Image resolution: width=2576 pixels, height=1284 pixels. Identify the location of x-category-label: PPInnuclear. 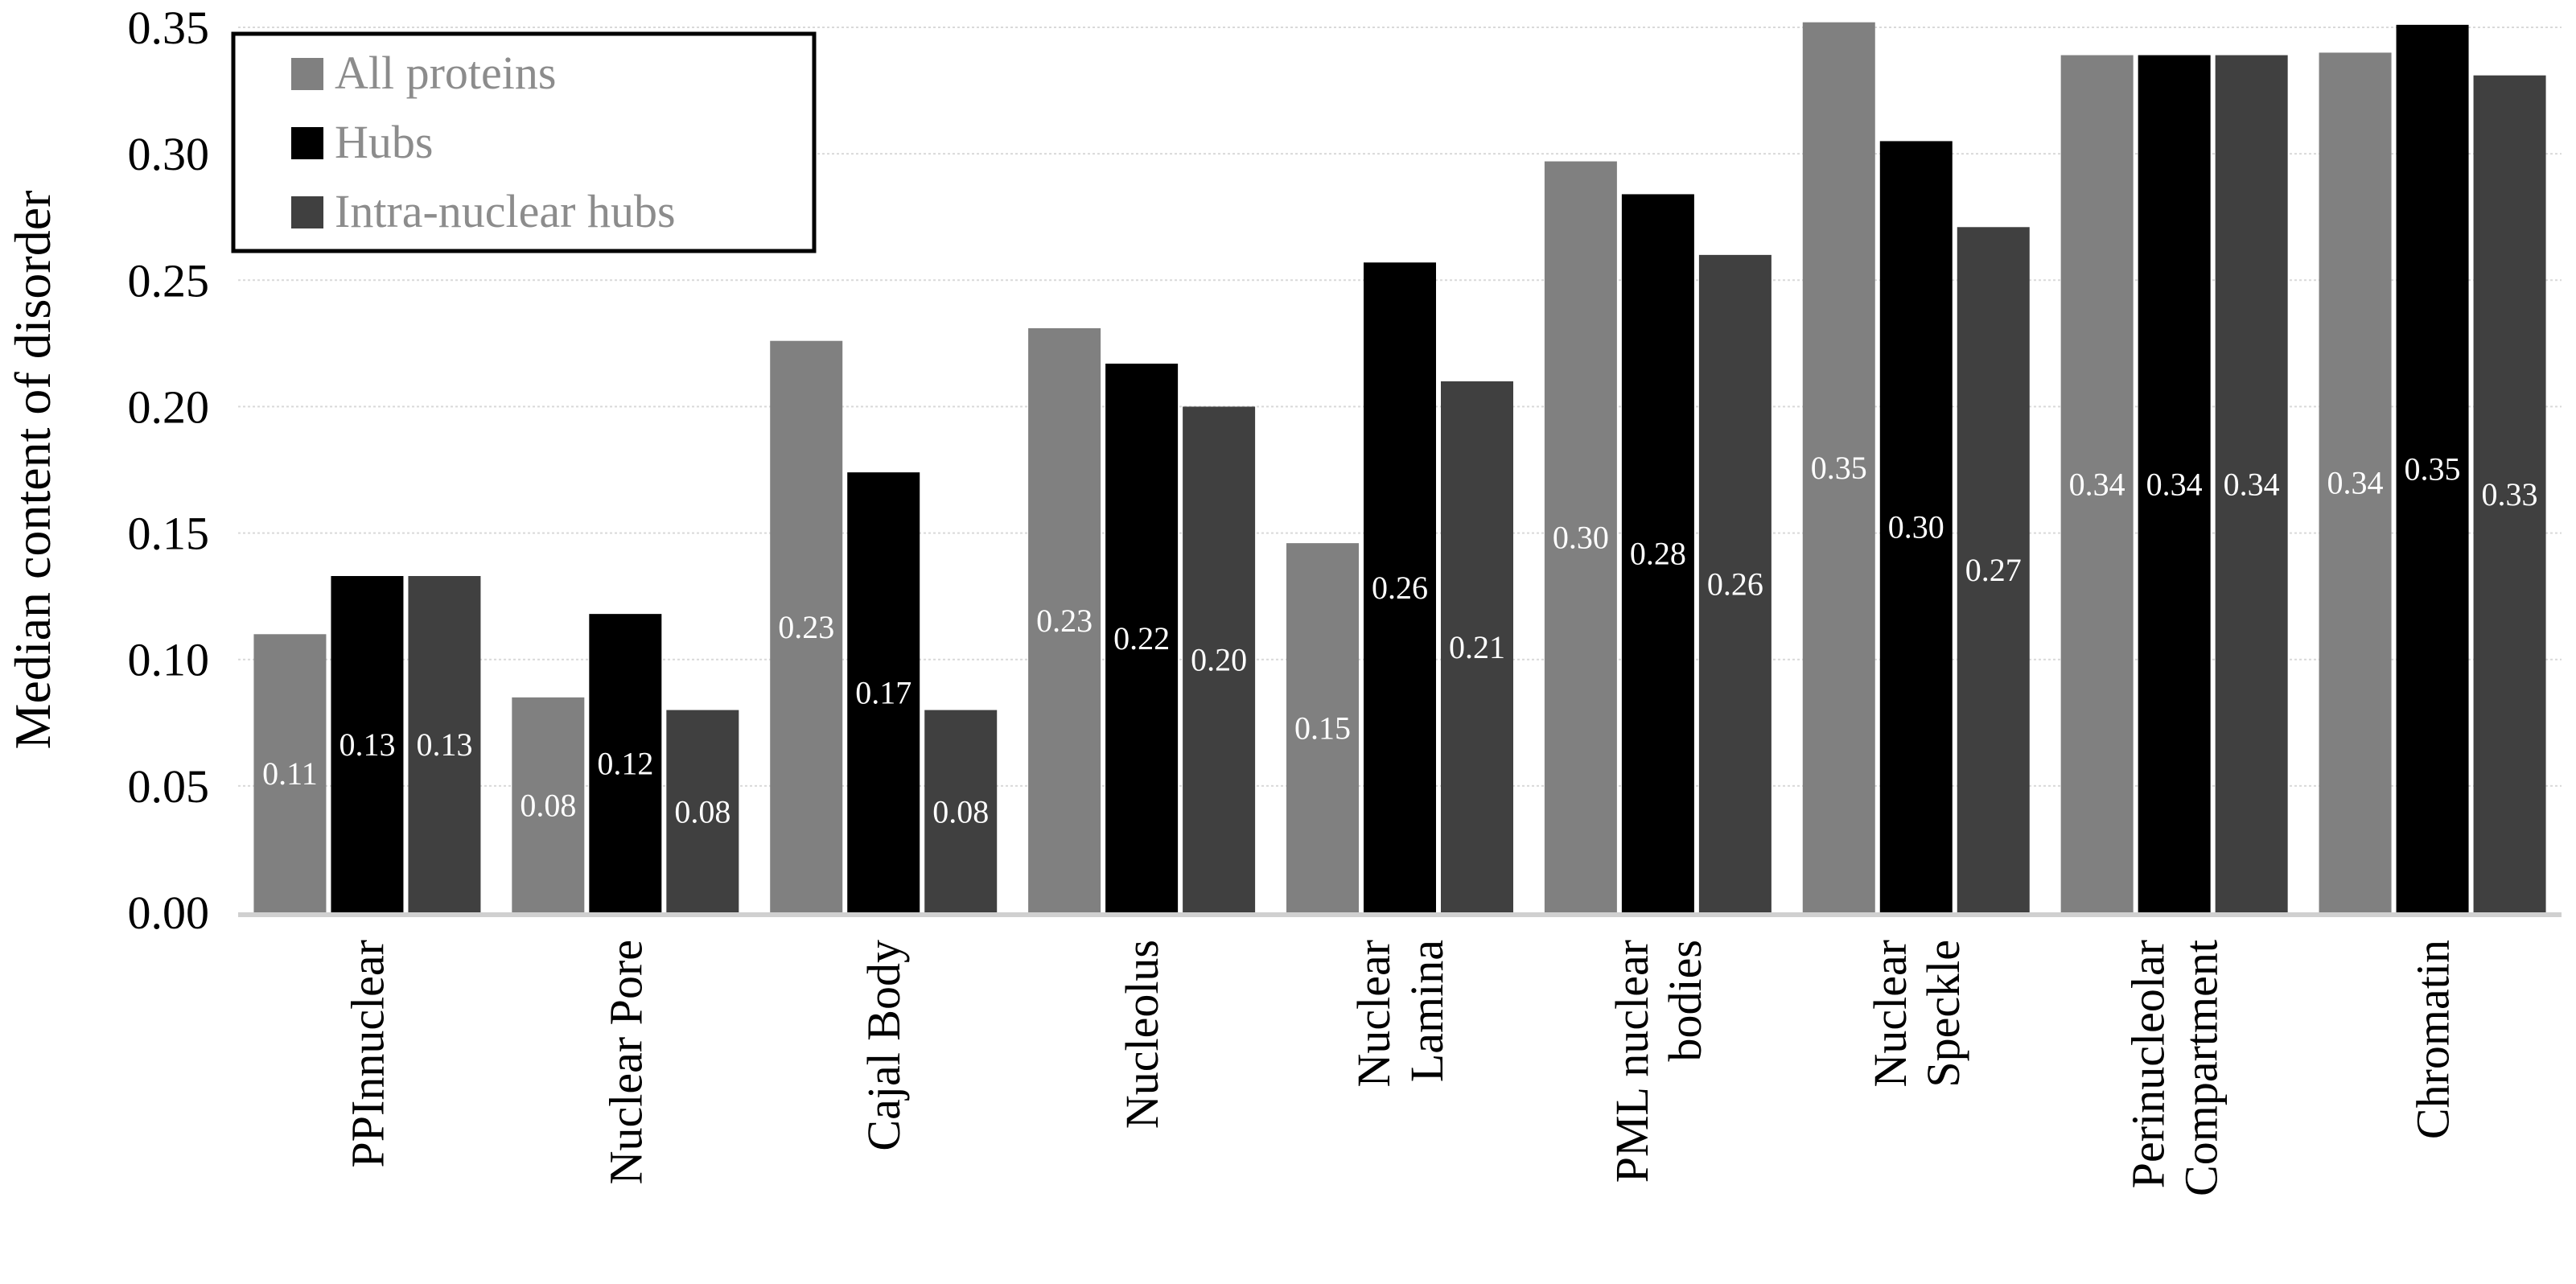
(367, 1054).